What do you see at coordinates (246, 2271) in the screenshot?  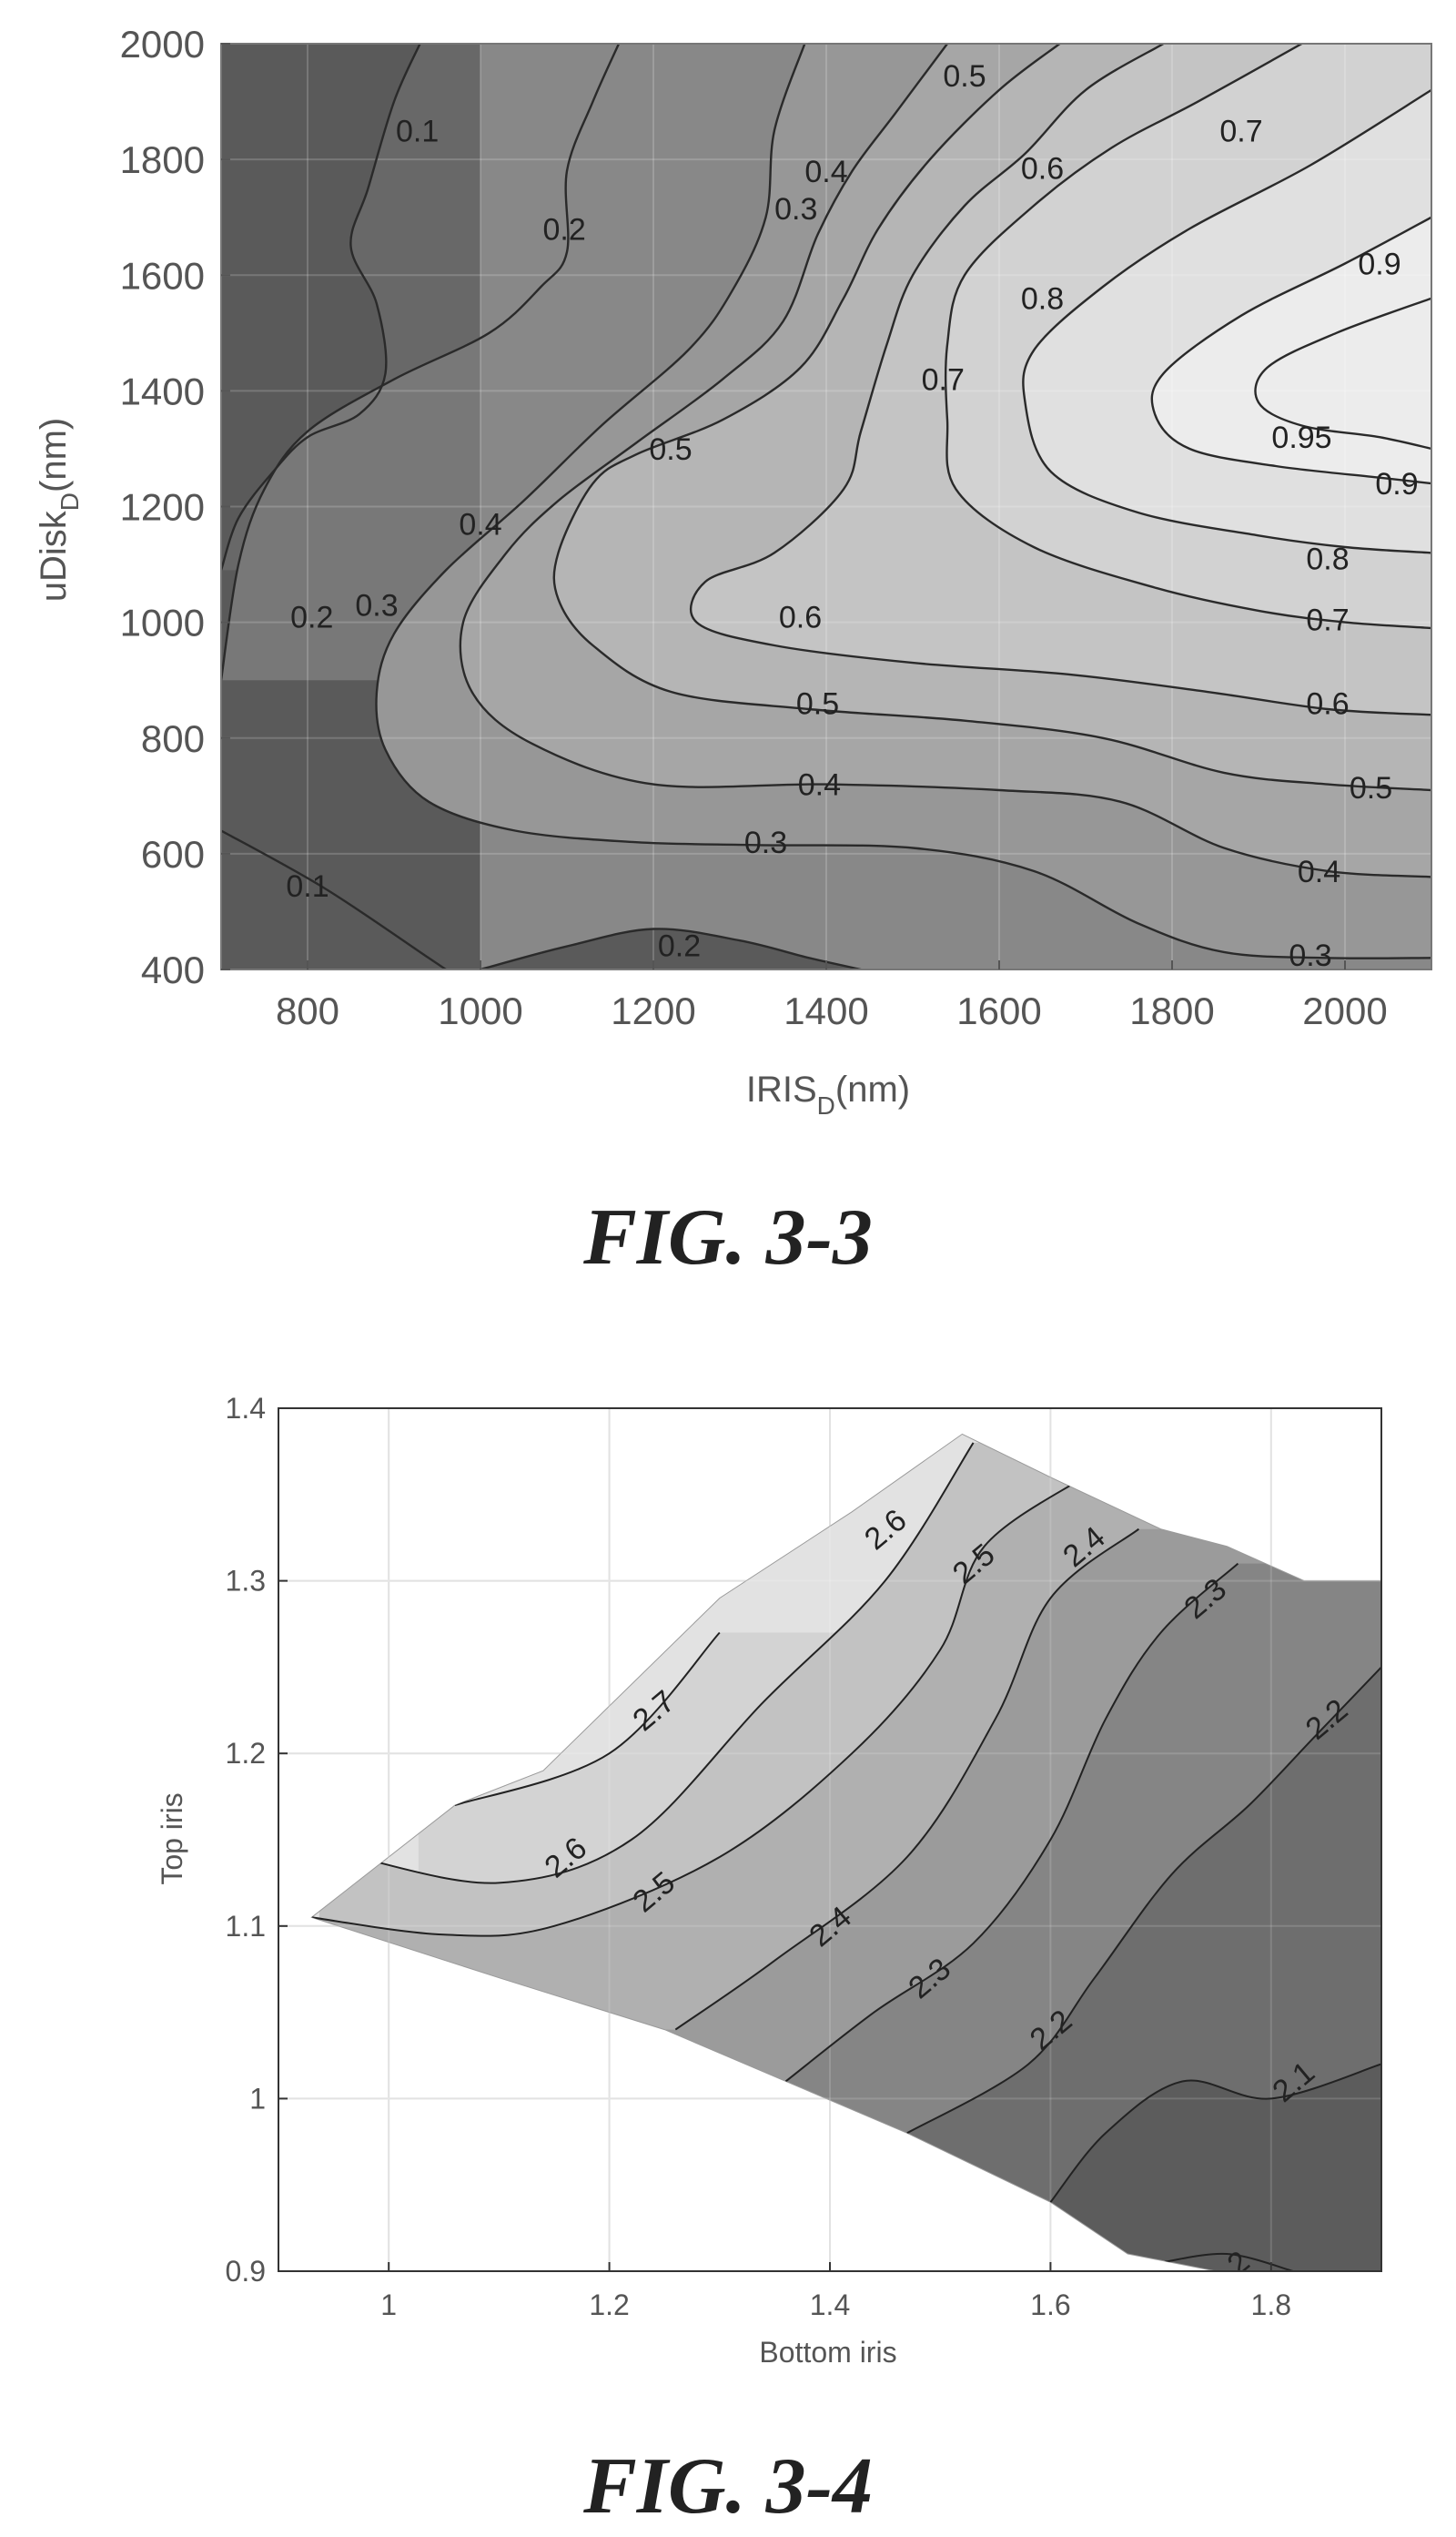 I see `chart-2-y-tick-label: 0.9` at bounding box center [246, 2271].